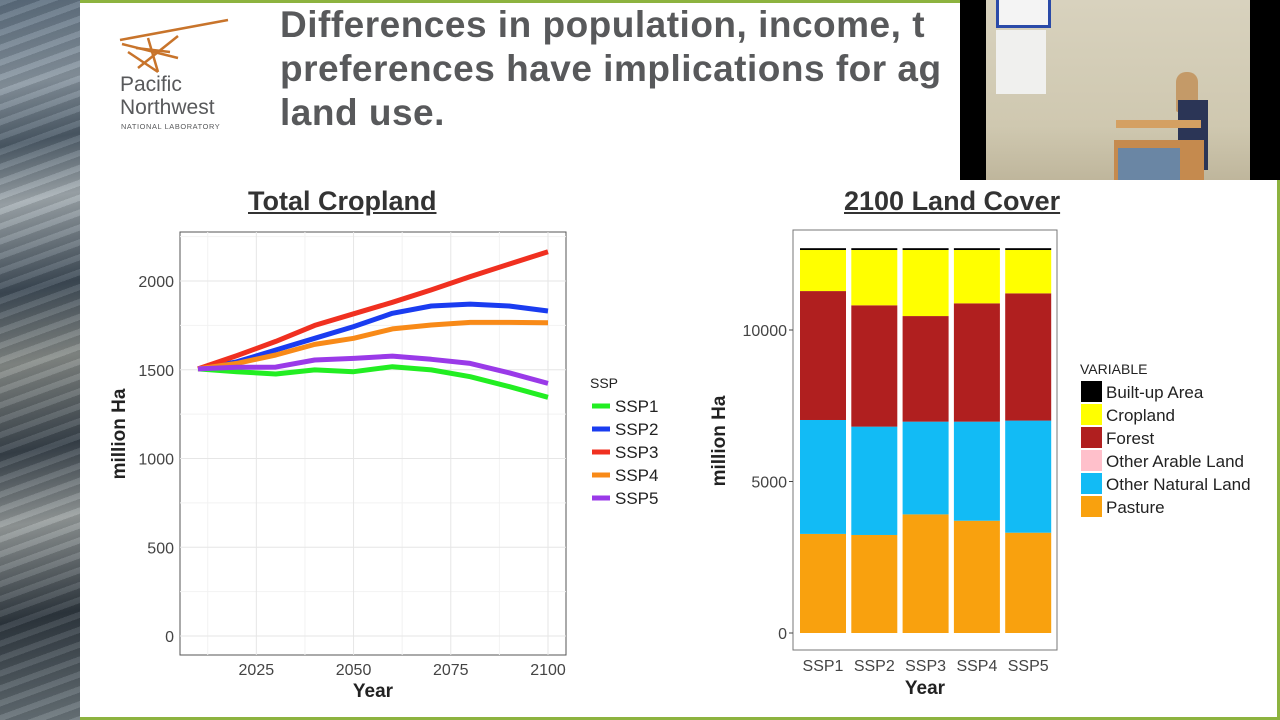  Describe the element at coordinates (765, 331) in the screenshot. I see `y-tick-label: 10000` at that location.